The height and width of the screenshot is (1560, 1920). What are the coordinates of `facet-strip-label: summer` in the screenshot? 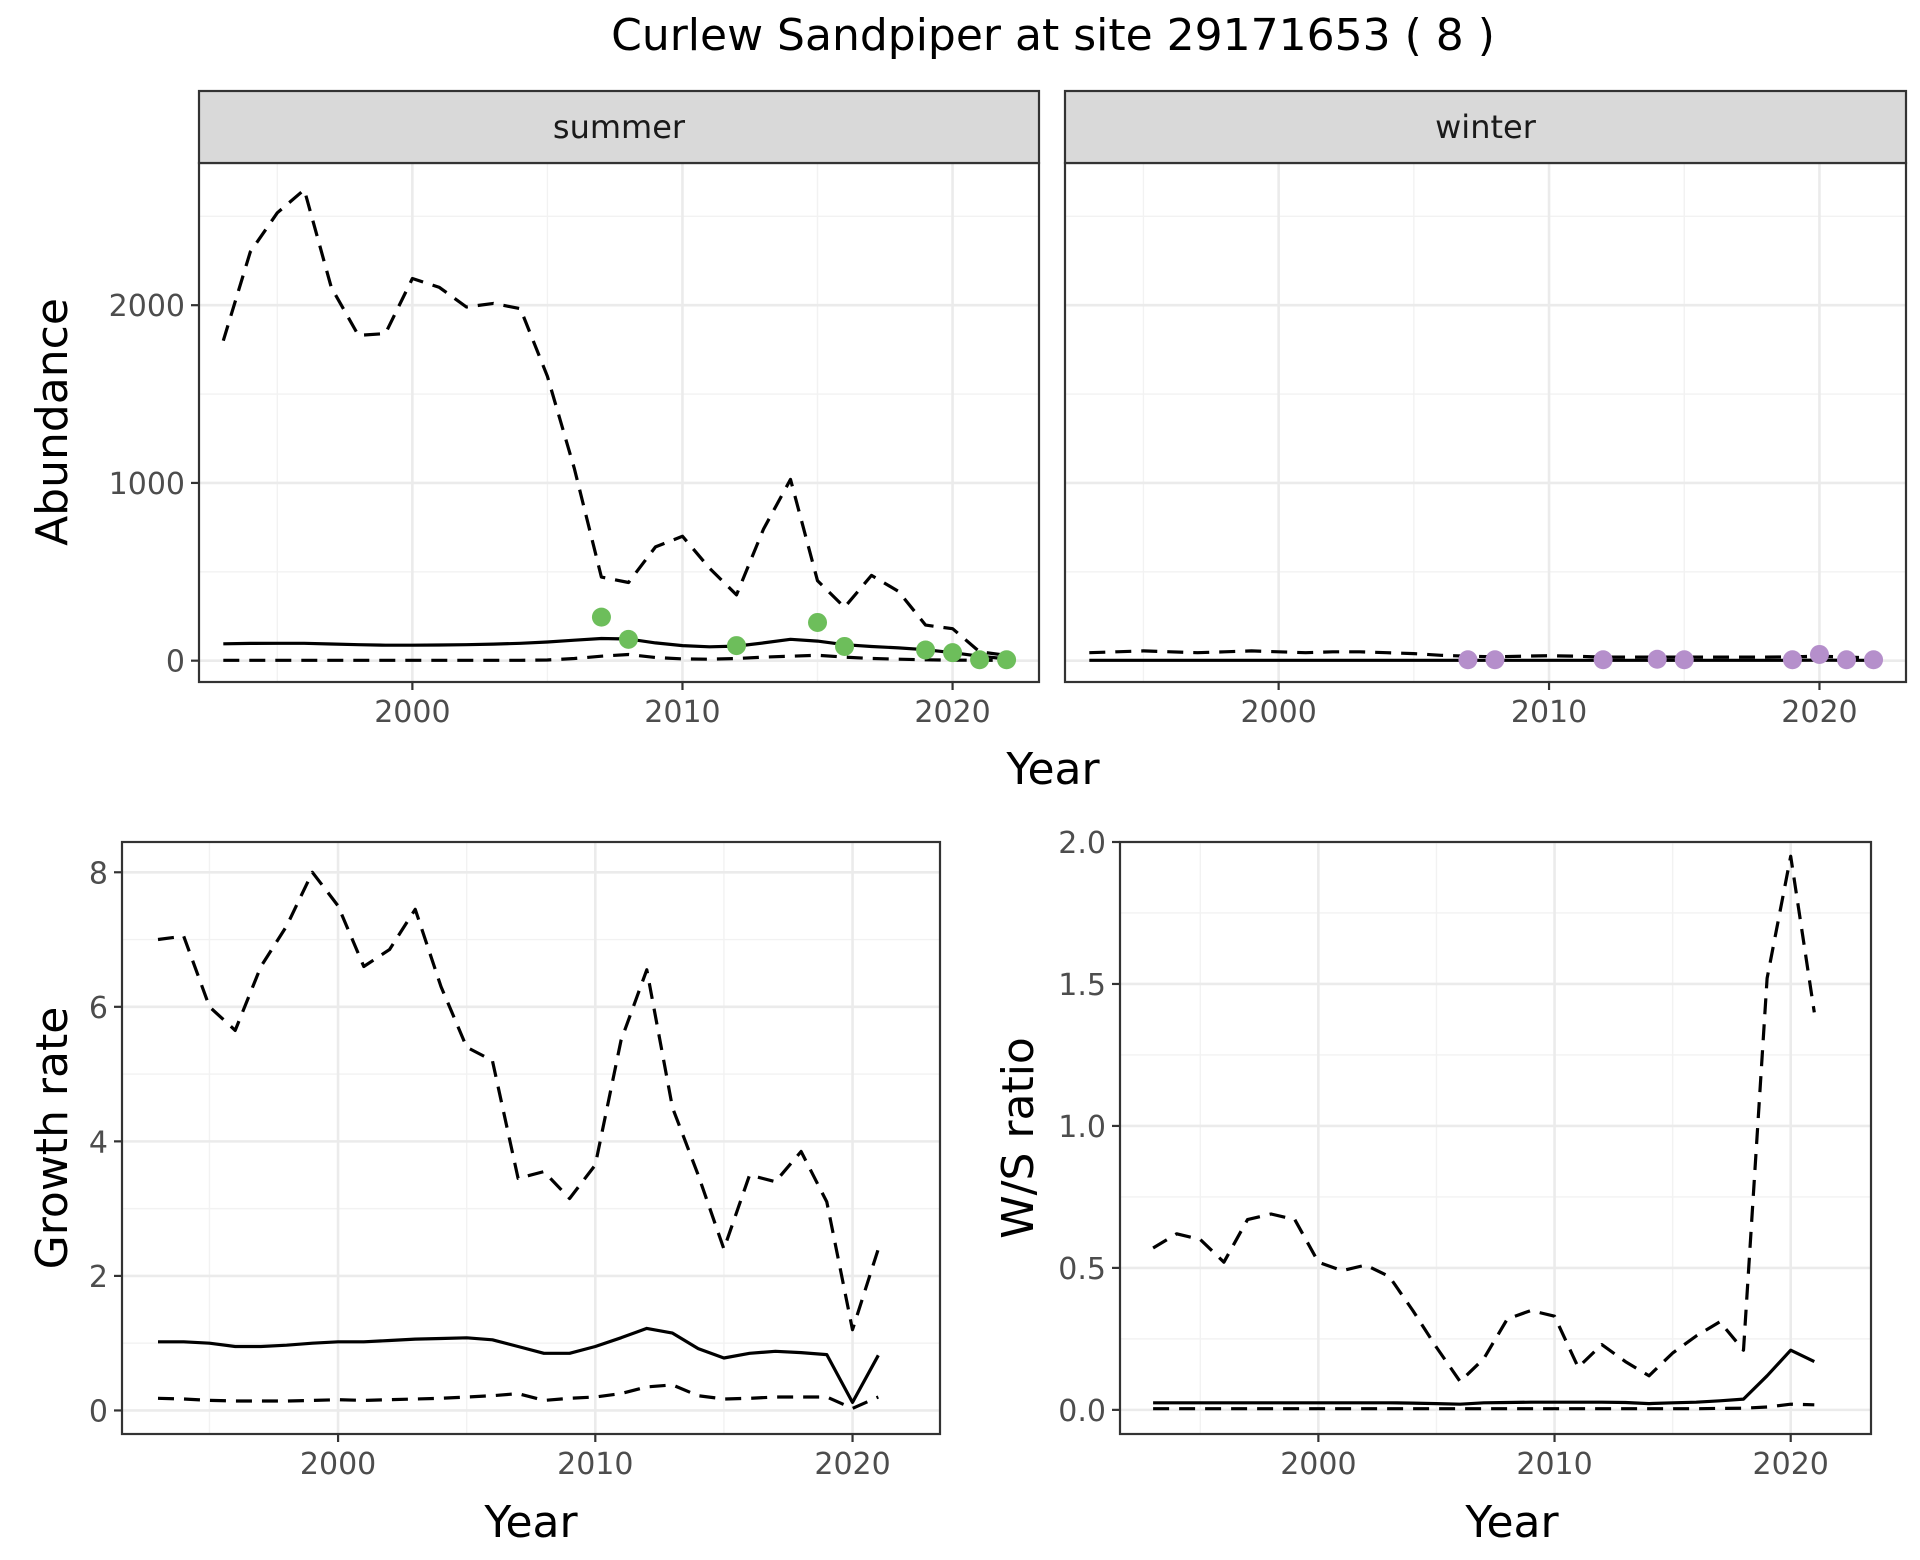 It's located at (619, 127).